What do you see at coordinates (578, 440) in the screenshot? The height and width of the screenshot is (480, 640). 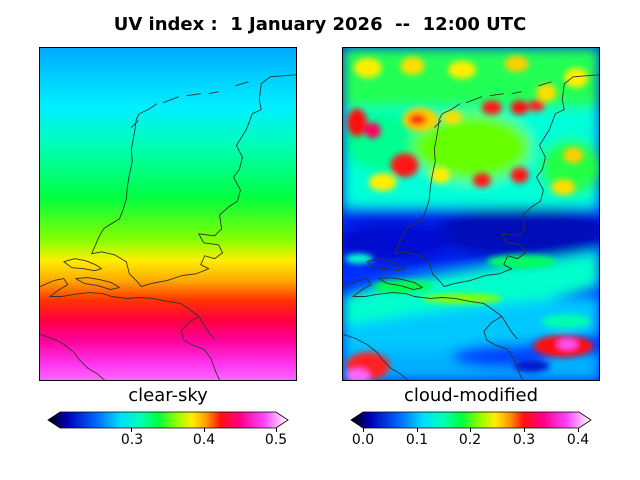 I see `cloud-modified-tick-label: 0.4` at bounding box center [578, 440].